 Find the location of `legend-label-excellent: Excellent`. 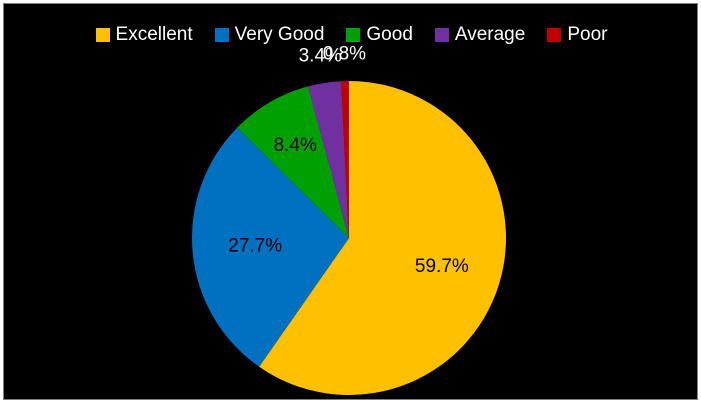

legend-label-excellent: Excellent is located at coordinates (154, 34).